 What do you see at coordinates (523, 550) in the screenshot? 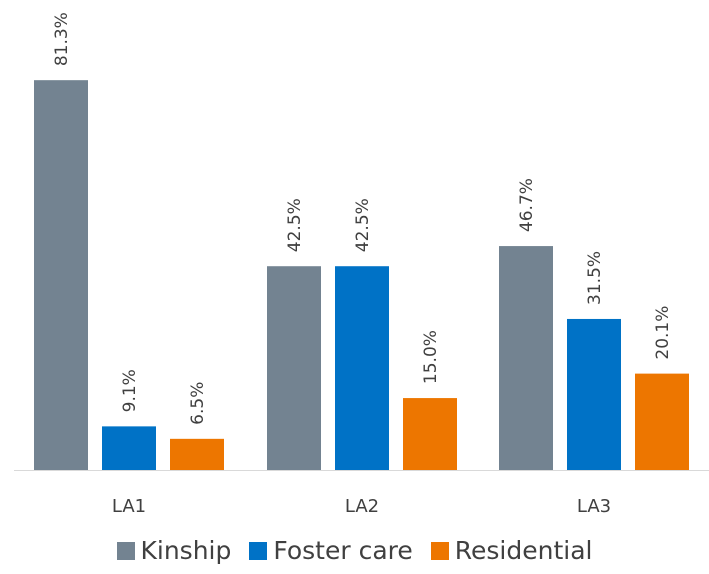
I see `legend-label-residential: Residential` at bounding box center [523, 550].